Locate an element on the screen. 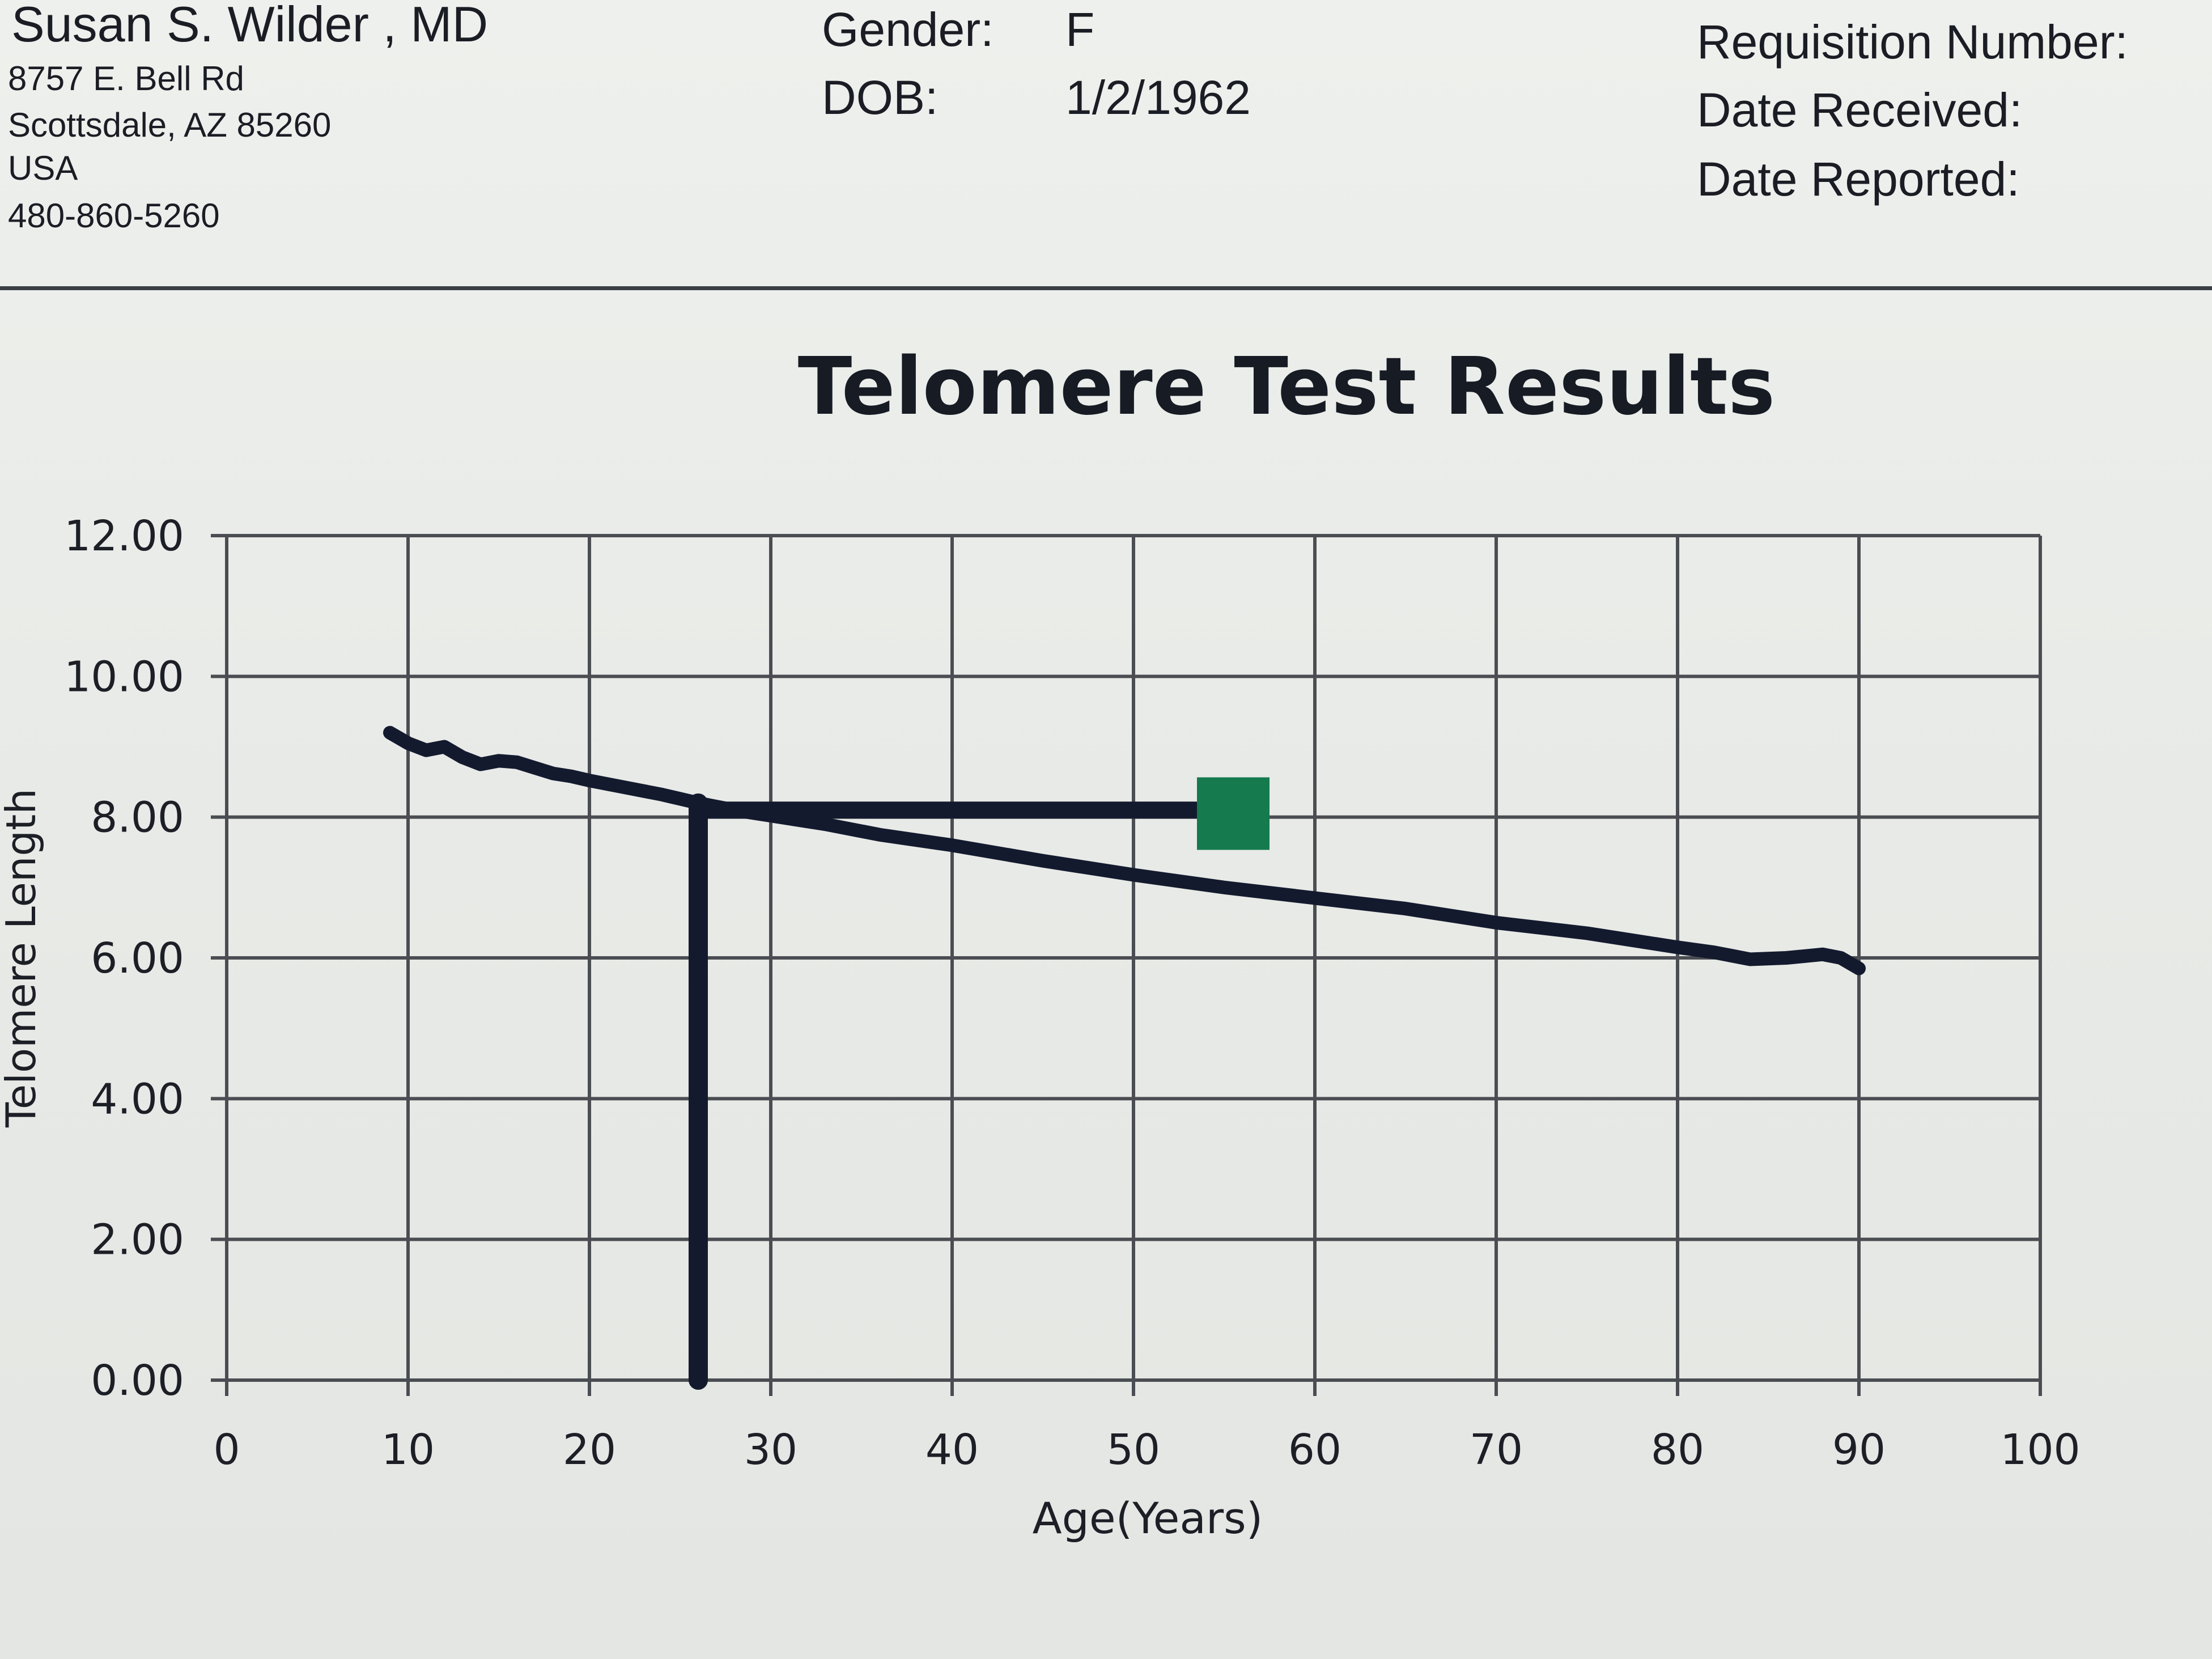 The height and width of the screenshot is (1659, 2212). address-country: USA is located at coordinates (43, 168).